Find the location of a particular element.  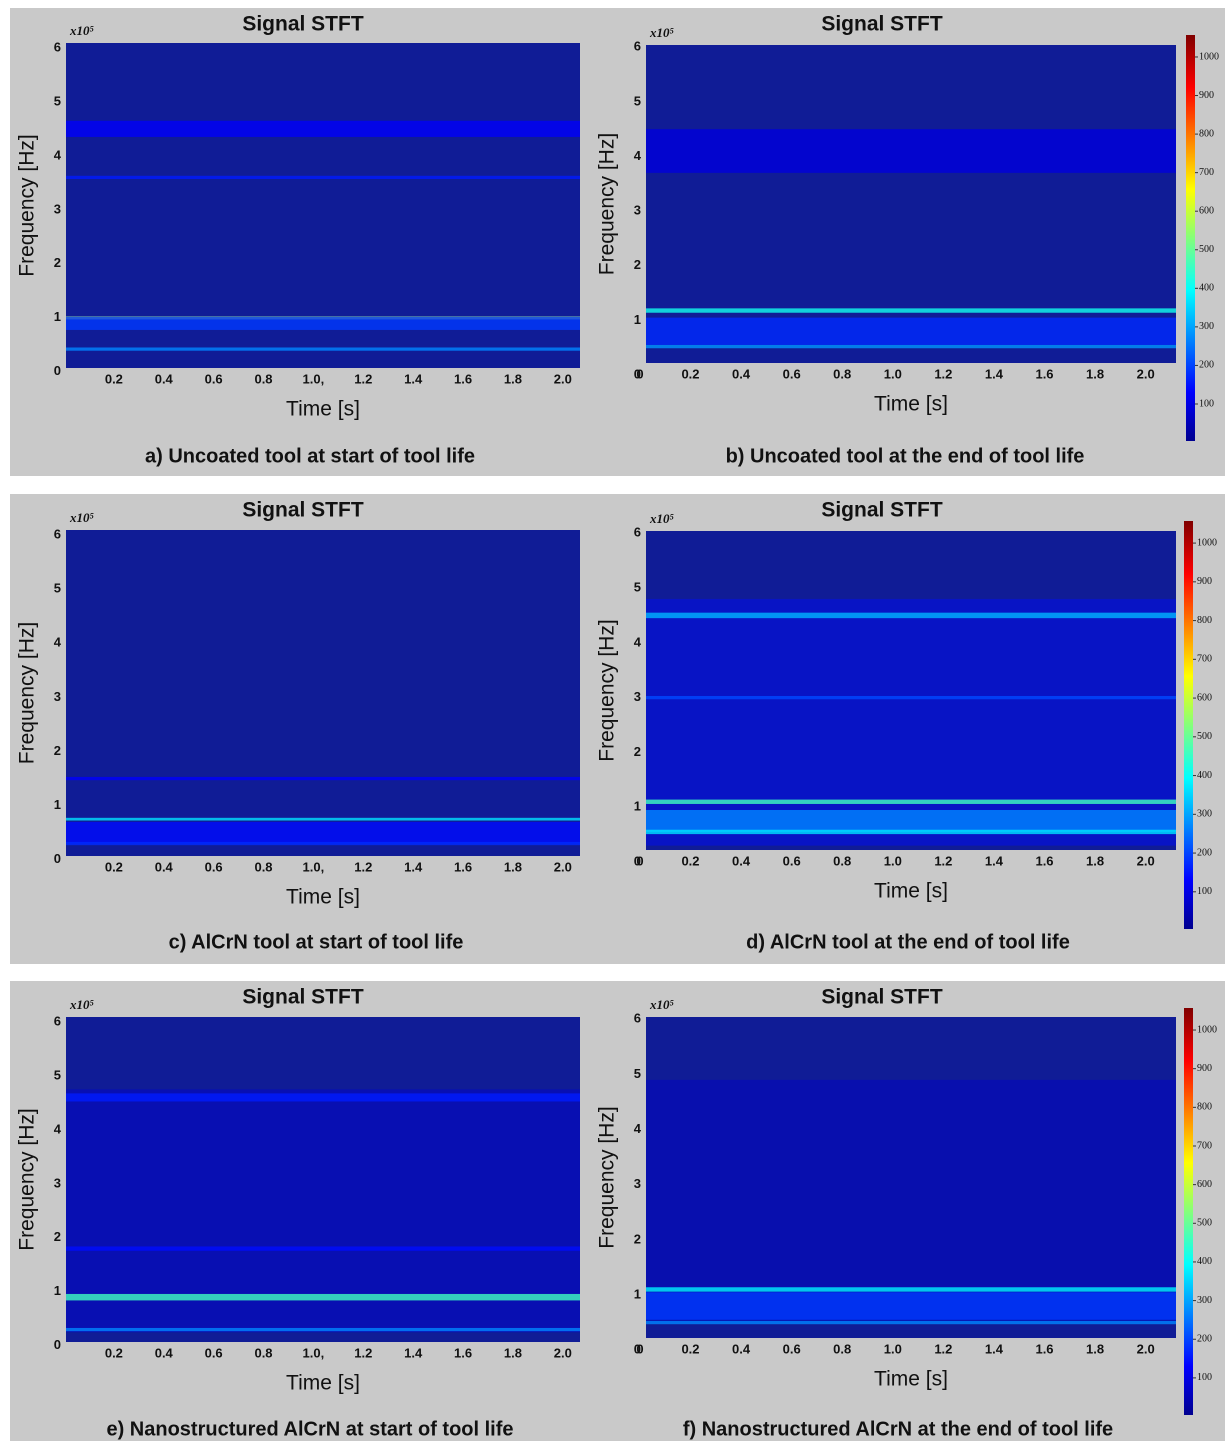

colorbar-tick-label: 1000 is located at coordinates (1209, 56).